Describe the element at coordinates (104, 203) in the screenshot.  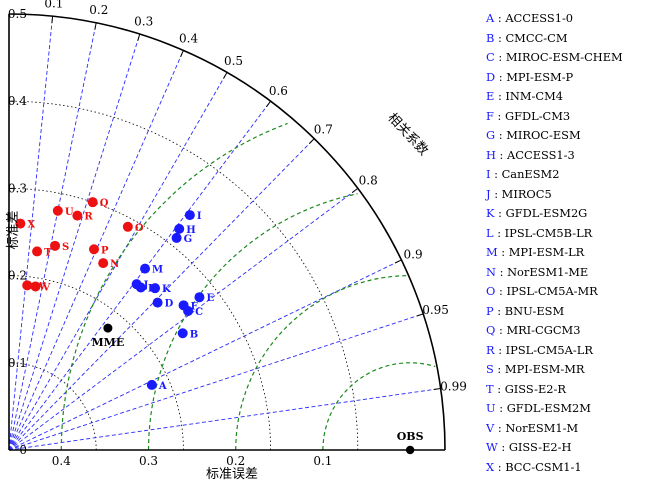
I see `model-point-label: Q` at that location.